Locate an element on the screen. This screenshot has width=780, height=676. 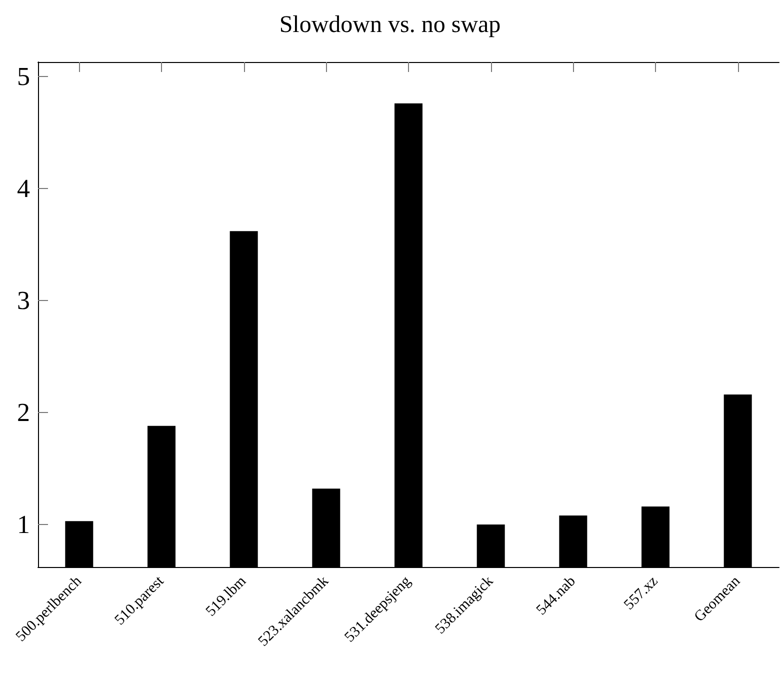
y-tick-label: 4 is located at coordinates (23, 189).